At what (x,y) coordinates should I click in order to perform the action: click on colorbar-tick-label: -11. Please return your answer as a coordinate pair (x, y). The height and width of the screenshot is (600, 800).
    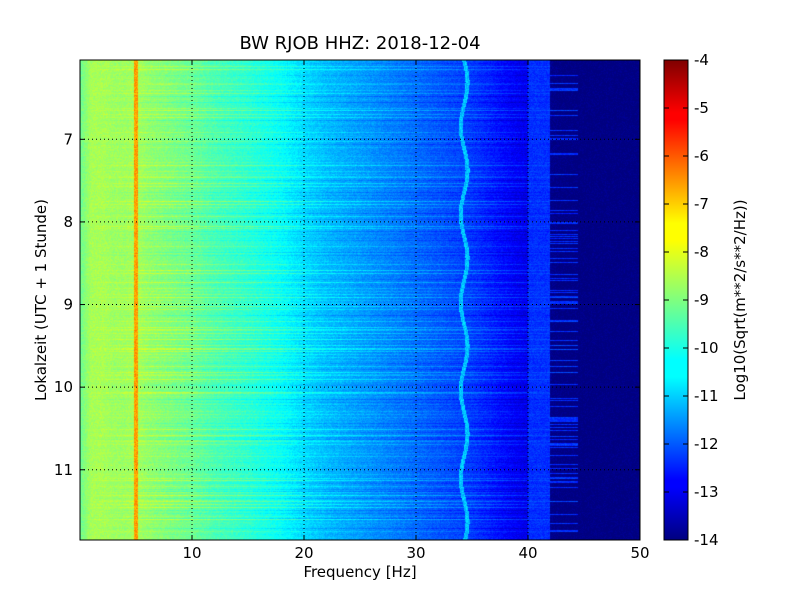
    Looking at the image, I should click on (706, 396).